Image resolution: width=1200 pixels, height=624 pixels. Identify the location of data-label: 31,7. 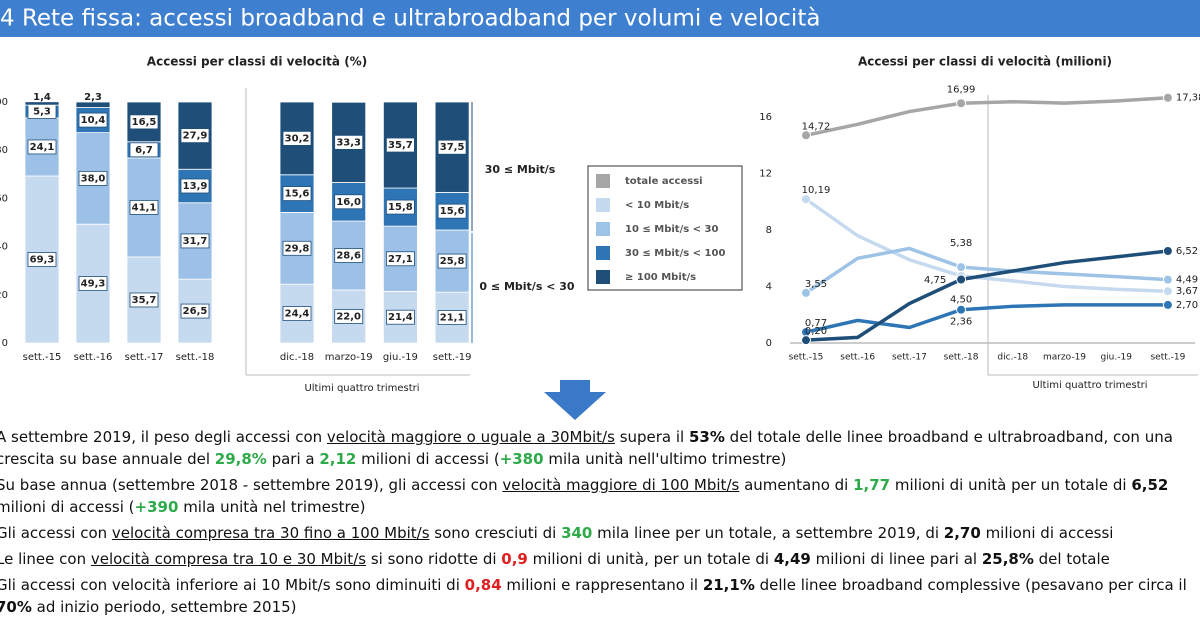
(195, 241).